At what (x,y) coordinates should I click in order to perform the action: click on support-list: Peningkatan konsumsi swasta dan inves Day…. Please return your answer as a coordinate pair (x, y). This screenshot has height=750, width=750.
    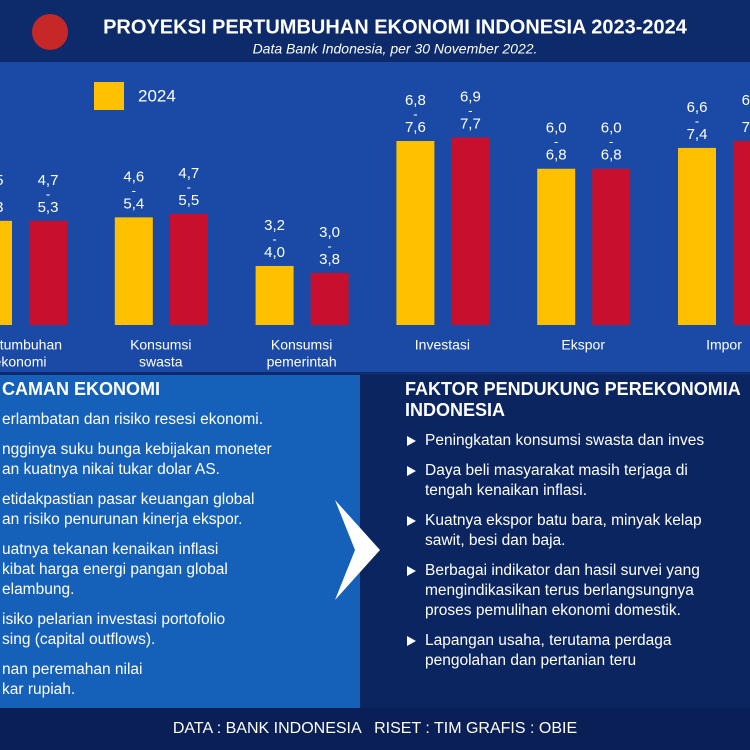
    Looking at the image, I should click on (577, 551).